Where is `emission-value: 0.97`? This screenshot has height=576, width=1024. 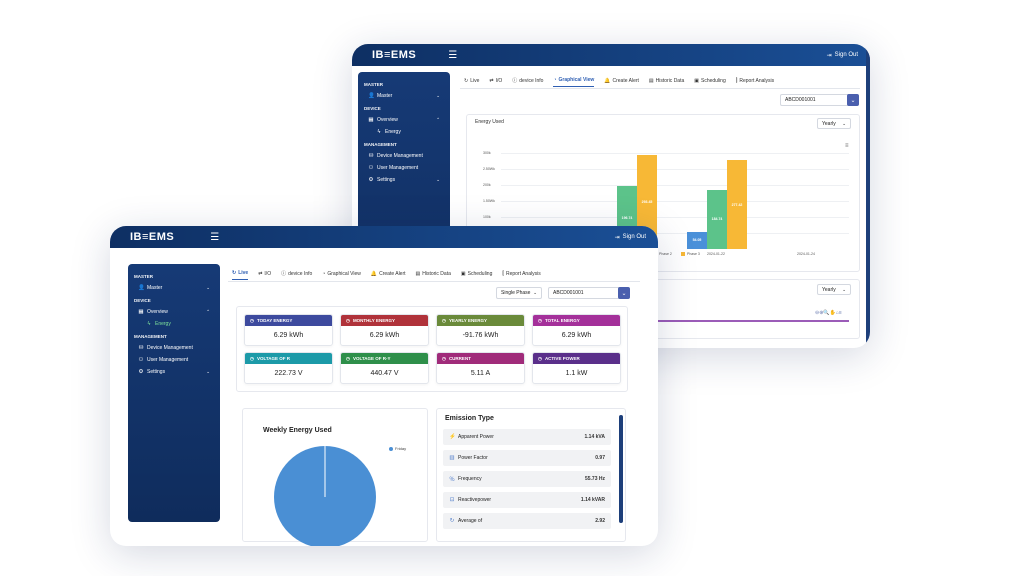
emission-value: 0.97 is located at coordinates (600, 458).